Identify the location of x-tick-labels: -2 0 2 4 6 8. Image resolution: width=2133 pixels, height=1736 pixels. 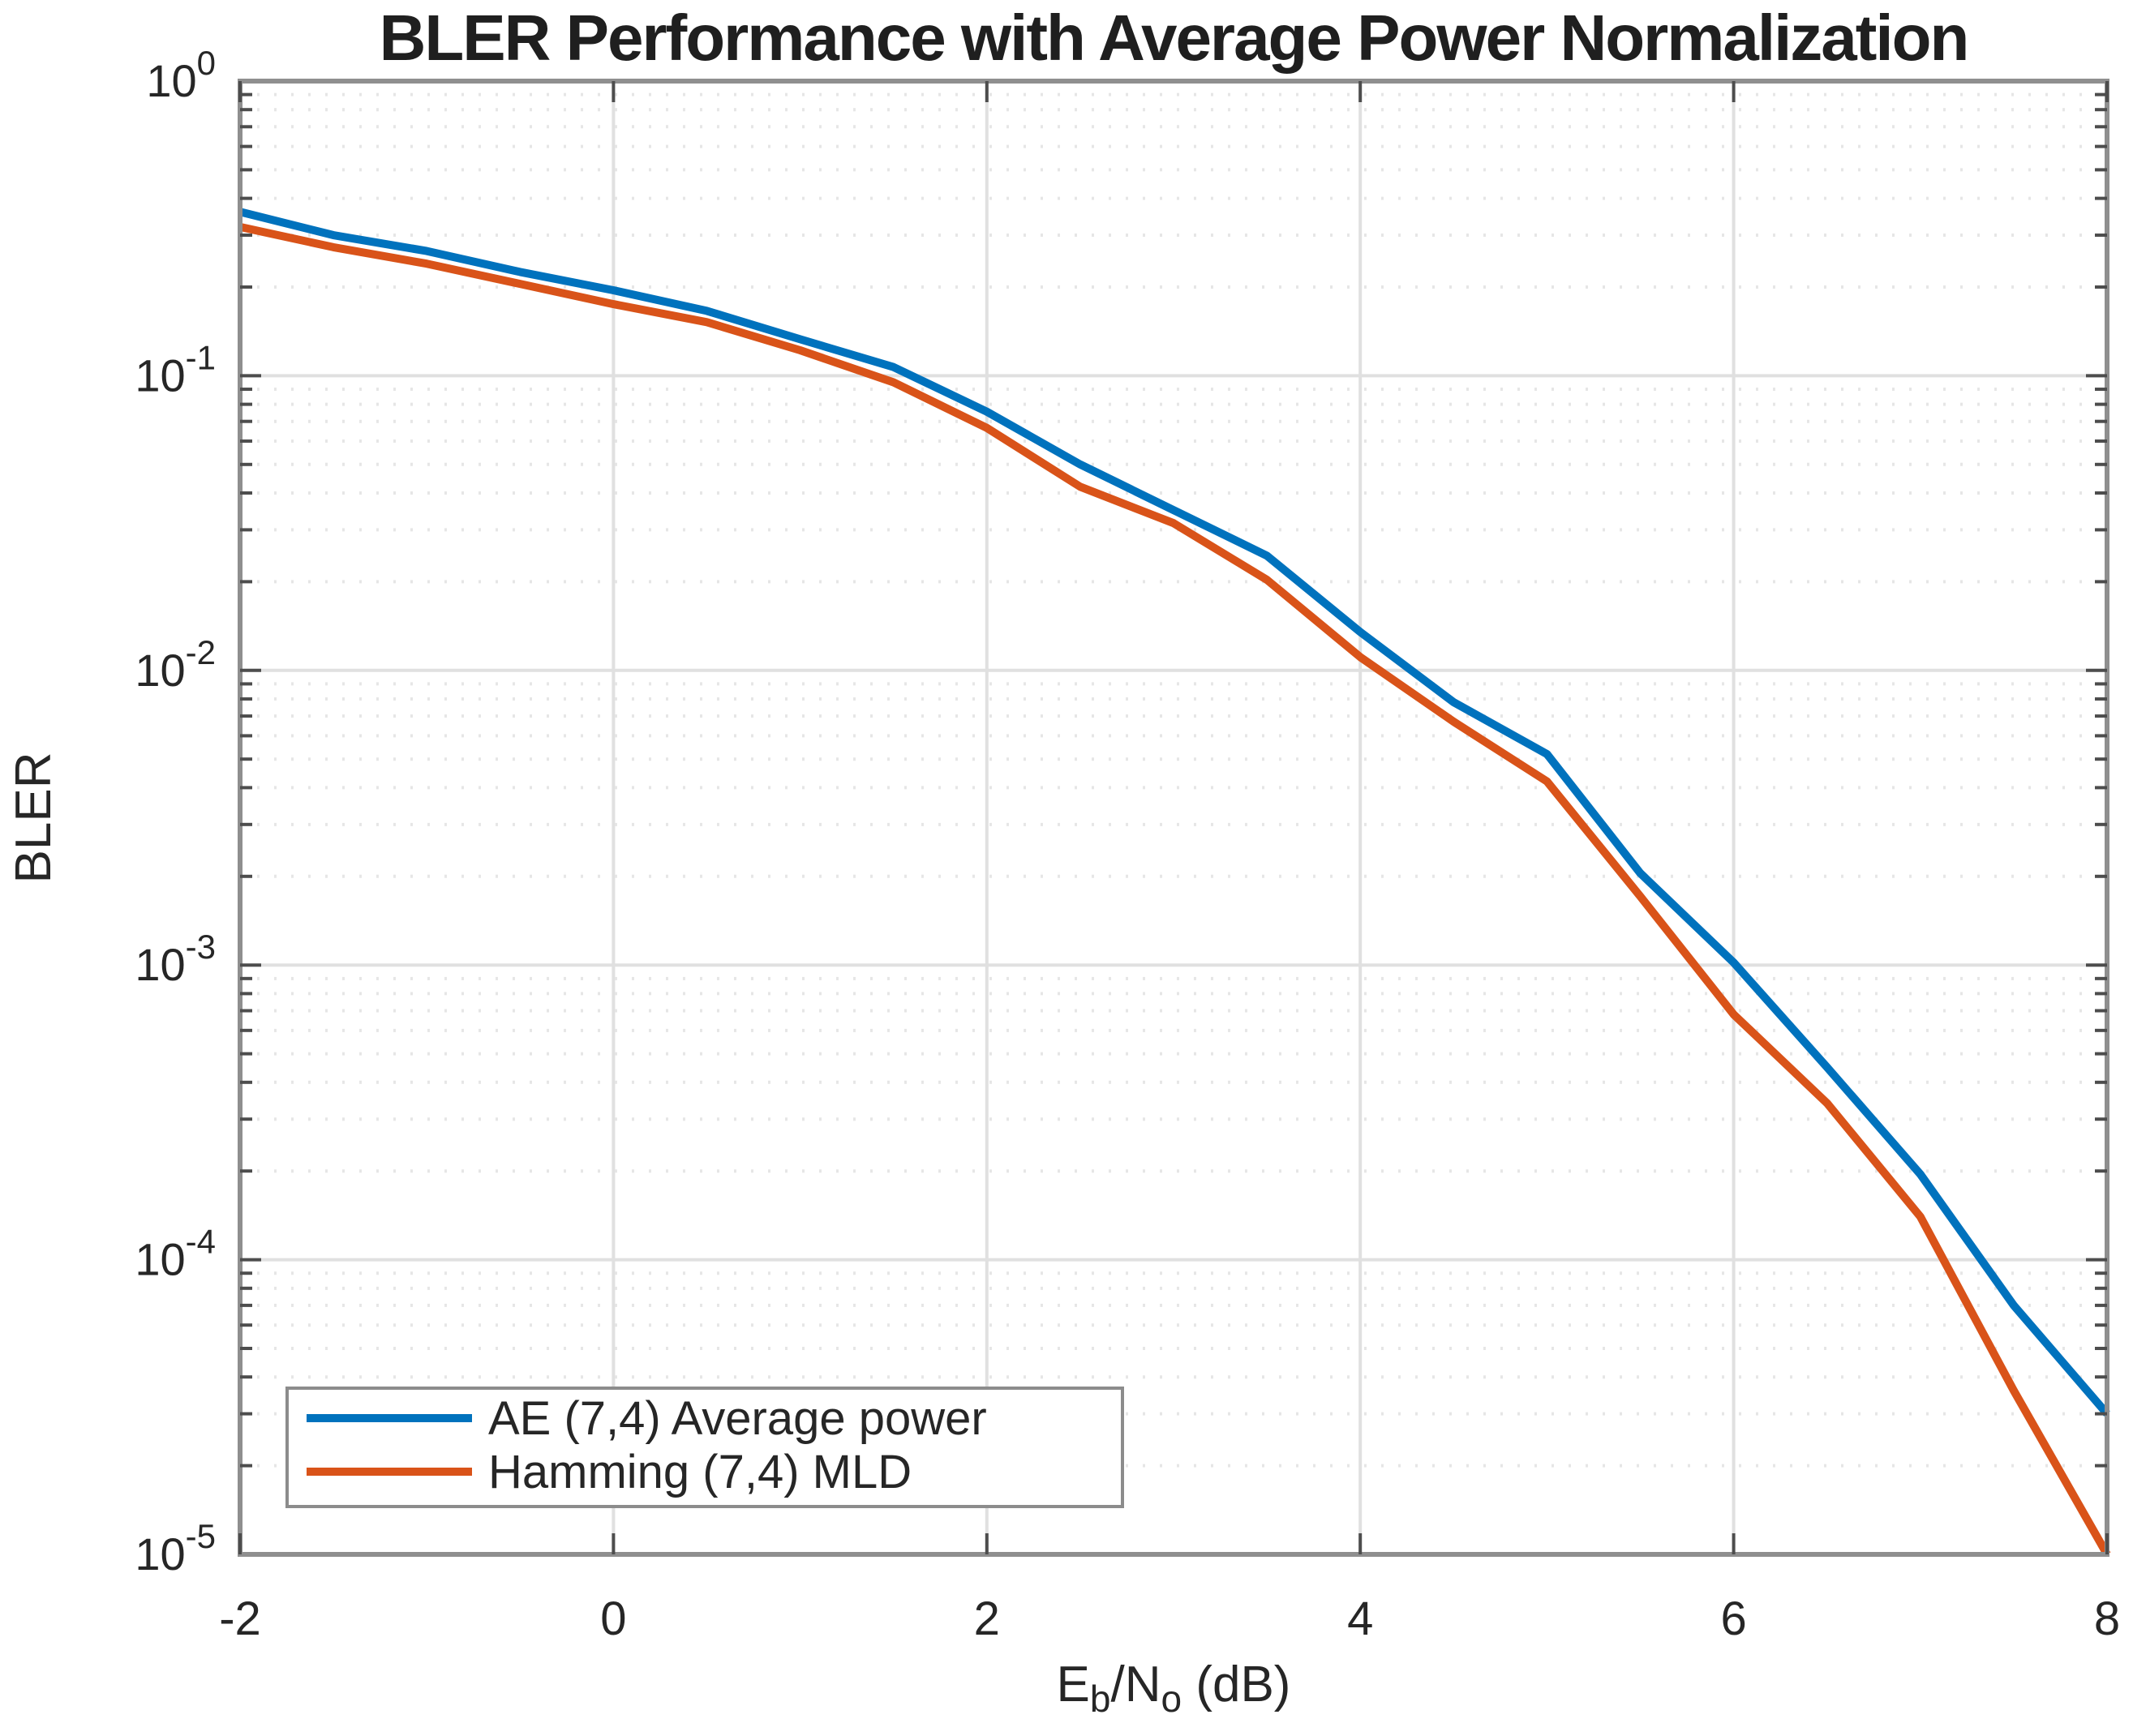
(1169, 1618).